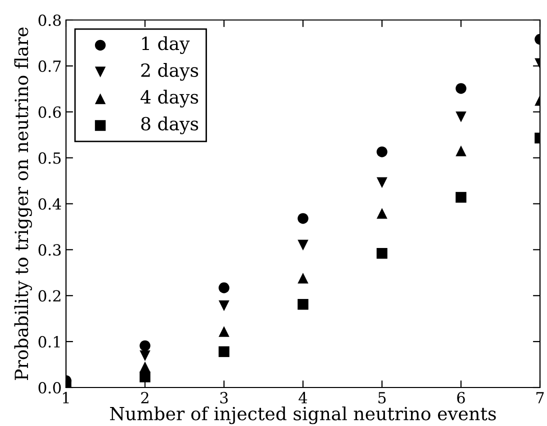 This screenshot has width=547, height=426. What do you see at coordinates (169, 72) in the screenshot?
I see `legend-label: 2 days` at bounding box center [169, 72].